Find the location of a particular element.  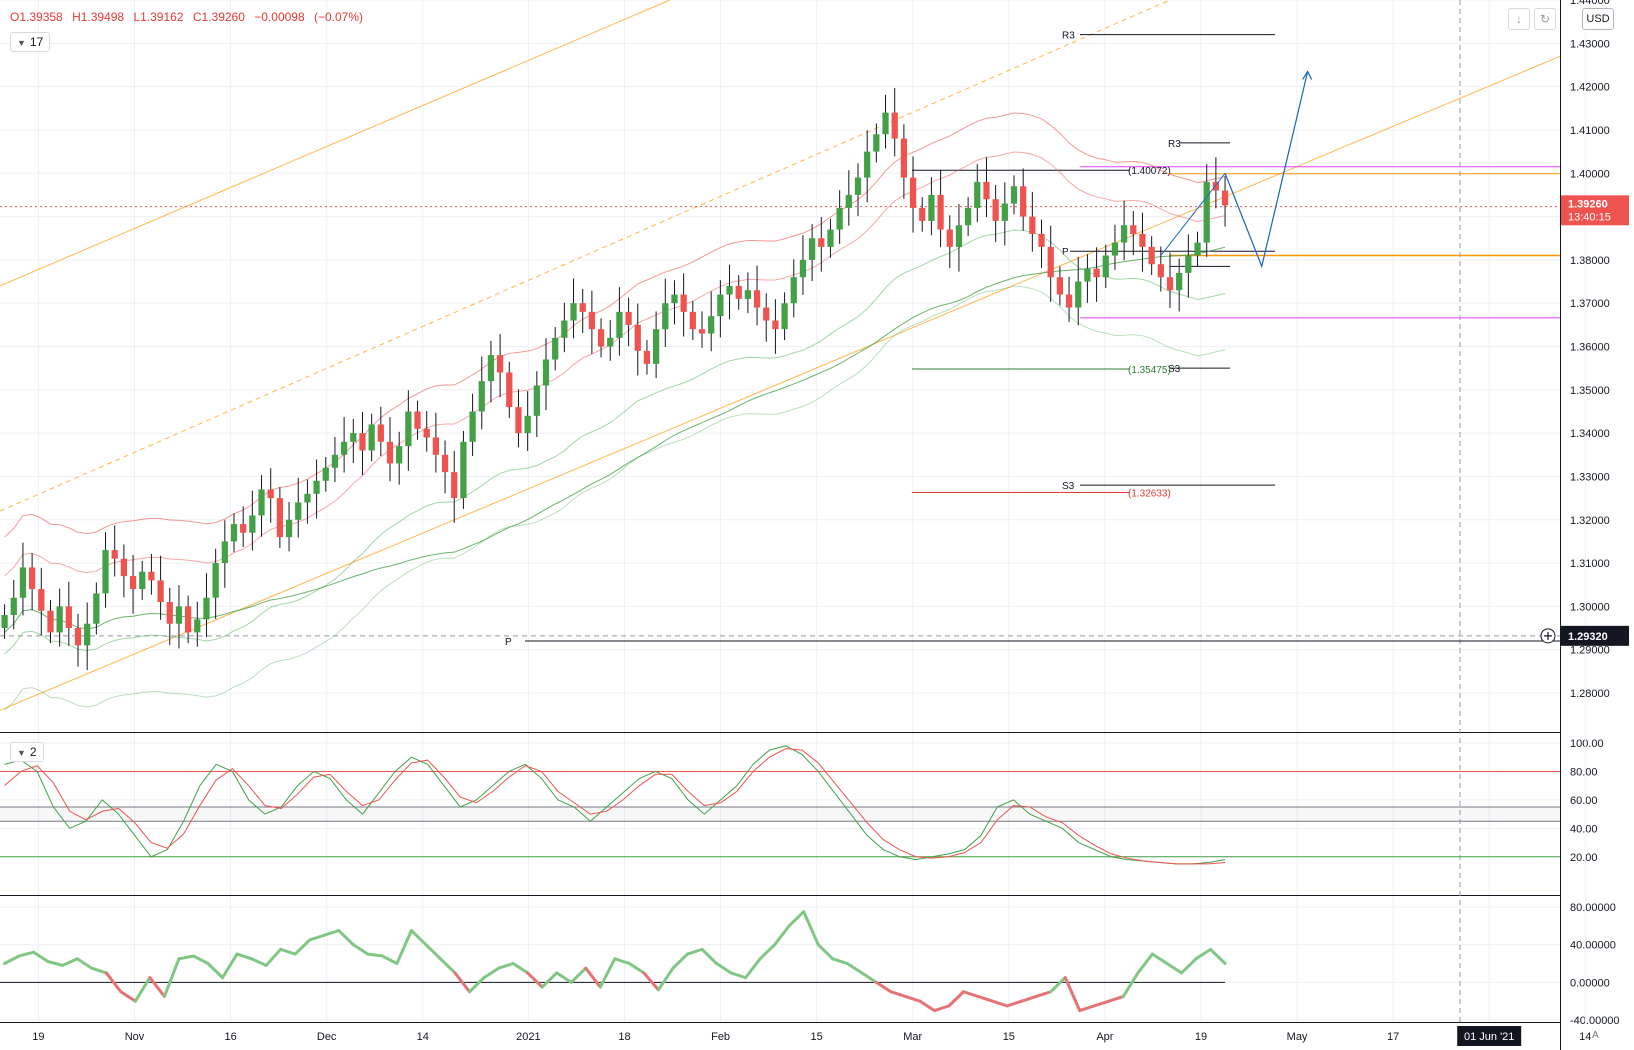

y-tick-label: 1.43000 is located at coordinates (1590, 44).